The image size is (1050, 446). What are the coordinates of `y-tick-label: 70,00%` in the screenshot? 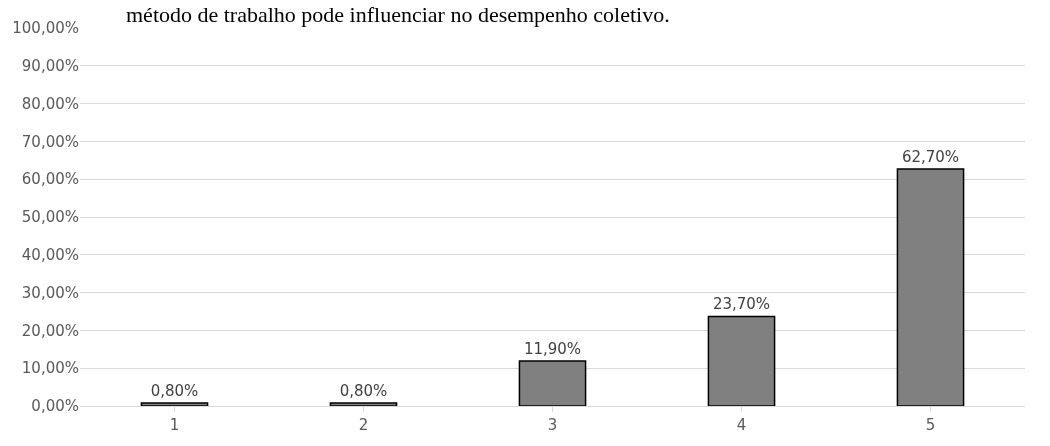 It's located at (50, 141).